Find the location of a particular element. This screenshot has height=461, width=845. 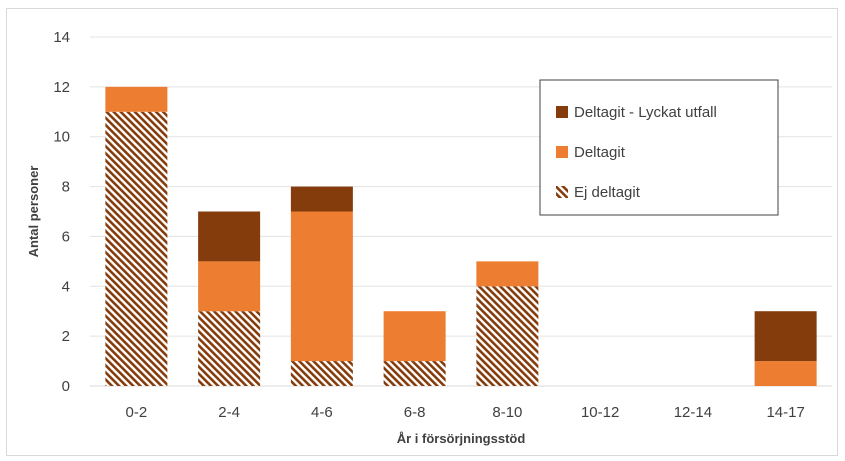

x-tick-label: 6-8 is located at coordinates (415, 412).